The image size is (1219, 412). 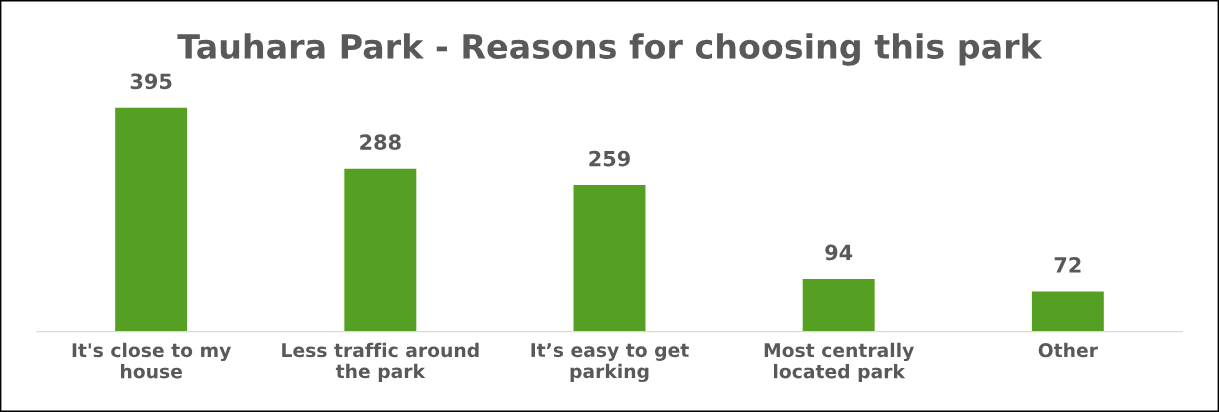 What do you see at coordinates (610, 49) in the screenshot?
I see `chart-title: Tauhara Park - Reasons for choosing this park` at bounding box center [610, 49].